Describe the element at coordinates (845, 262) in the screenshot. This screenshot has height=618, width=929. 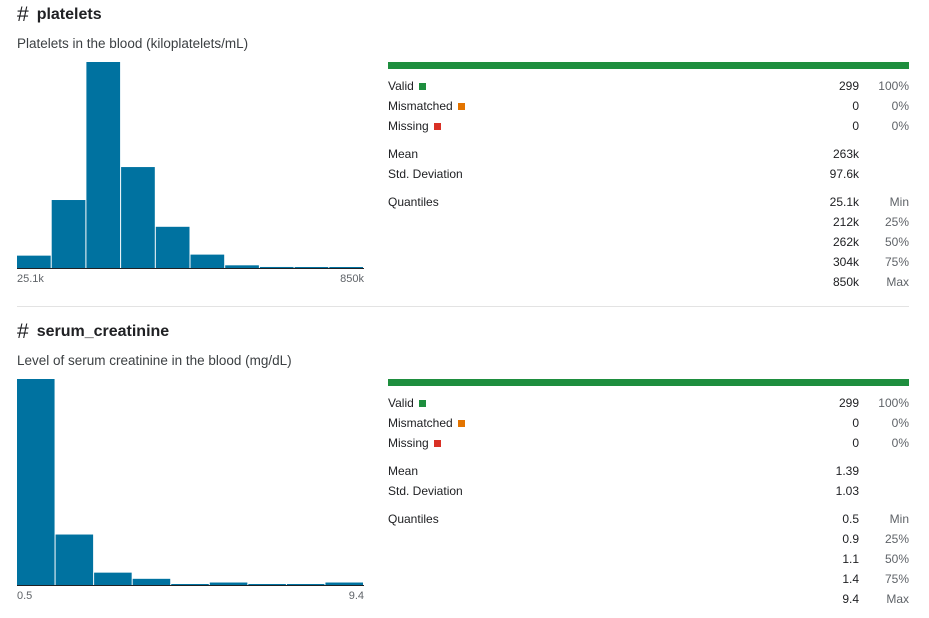
I see `quantile-value: 304k` at that location.